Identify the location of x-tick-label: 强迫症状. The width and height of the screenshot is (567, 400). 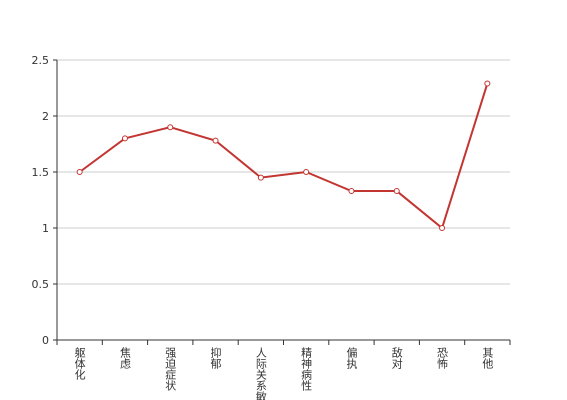
(170, 369).